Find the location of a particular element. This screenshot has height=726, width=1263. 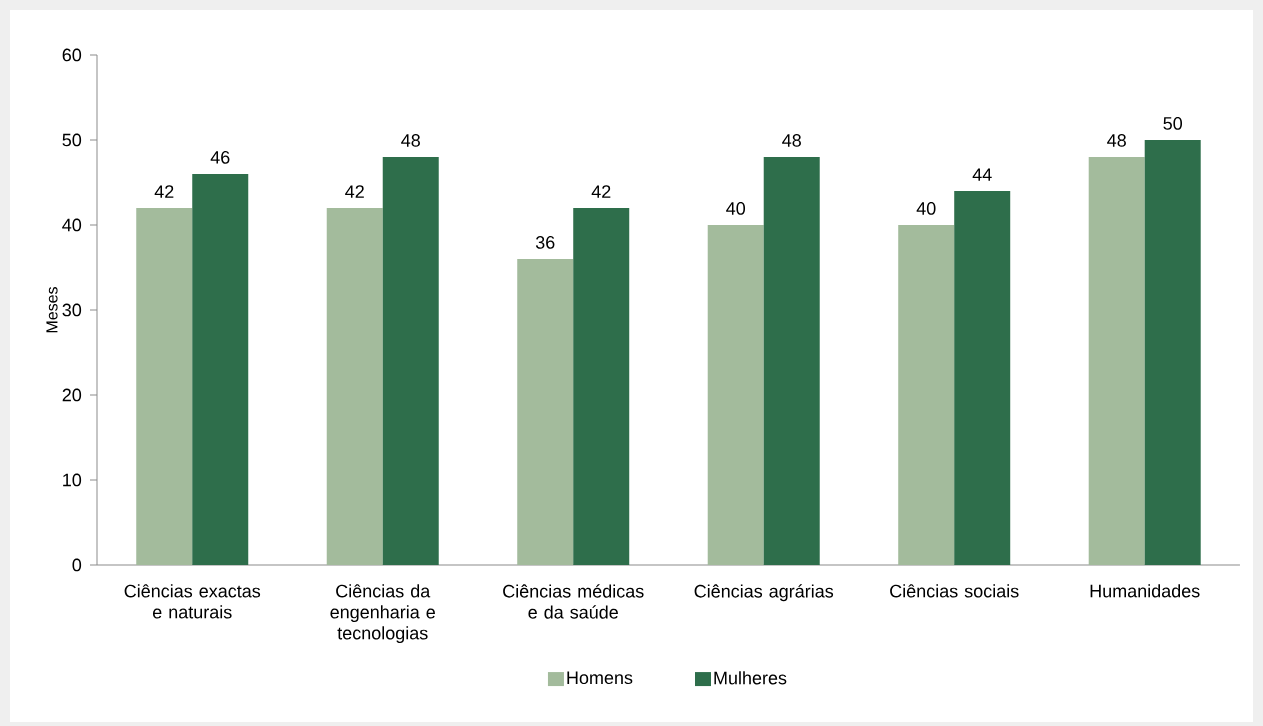

y-tick-label: 20 is located at coordinates (72, 395).